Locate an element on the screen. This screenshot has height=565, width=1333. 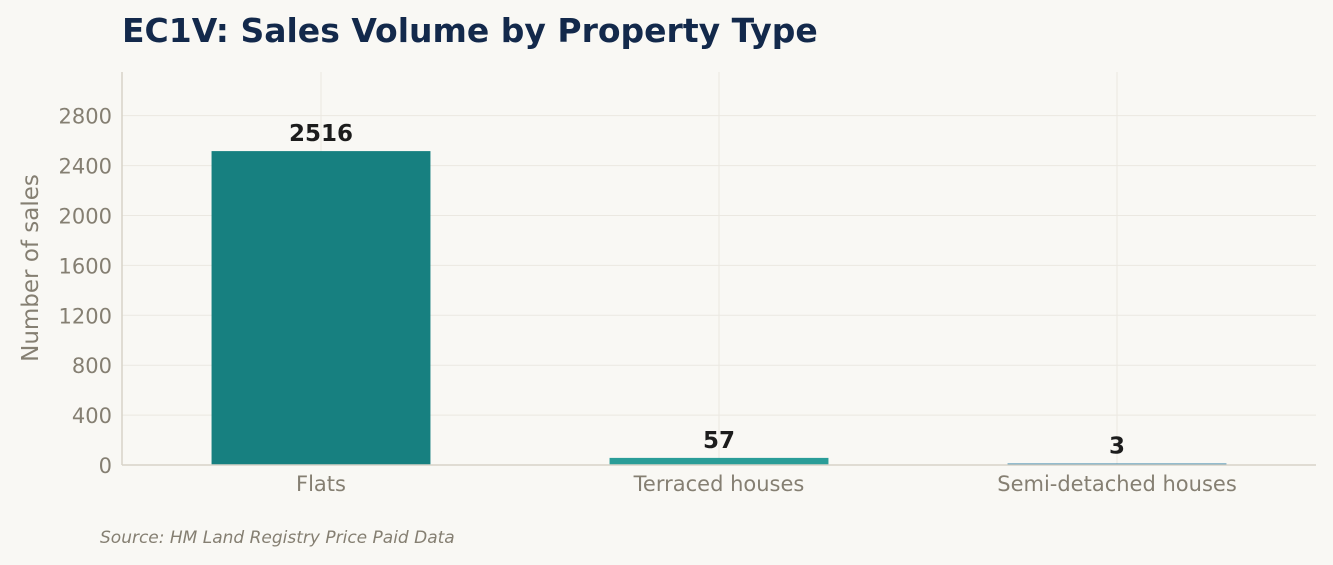
x-tick-label: Terraced houses is located at coordinates (719, 484).